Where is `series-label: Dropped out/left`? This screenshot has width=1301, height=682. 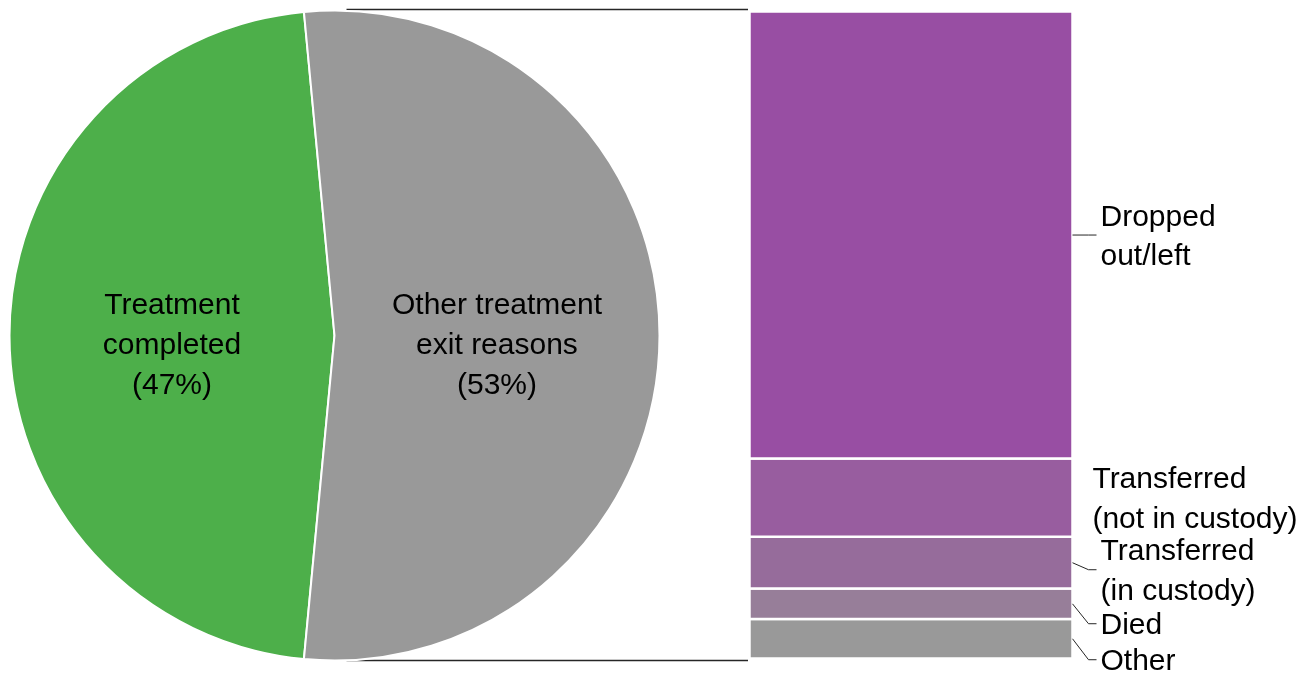
series-label: Dropped out/left is located at coordinates (1158, 235).